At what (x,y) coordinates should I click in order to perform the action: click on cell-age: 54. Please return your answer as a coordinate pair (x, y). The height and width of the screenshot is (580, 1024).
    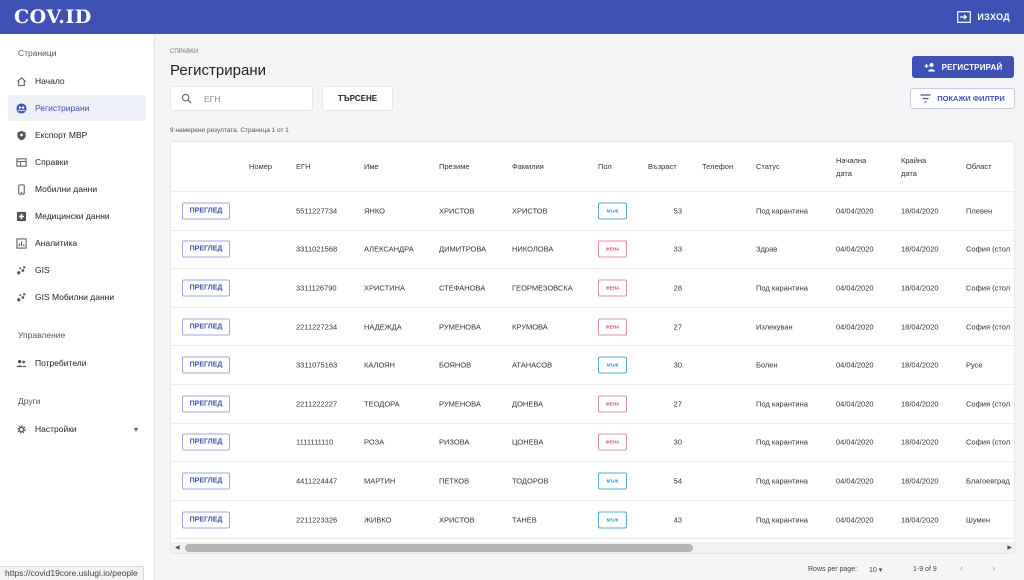
    Looking at the image, I should click on (677, 481).